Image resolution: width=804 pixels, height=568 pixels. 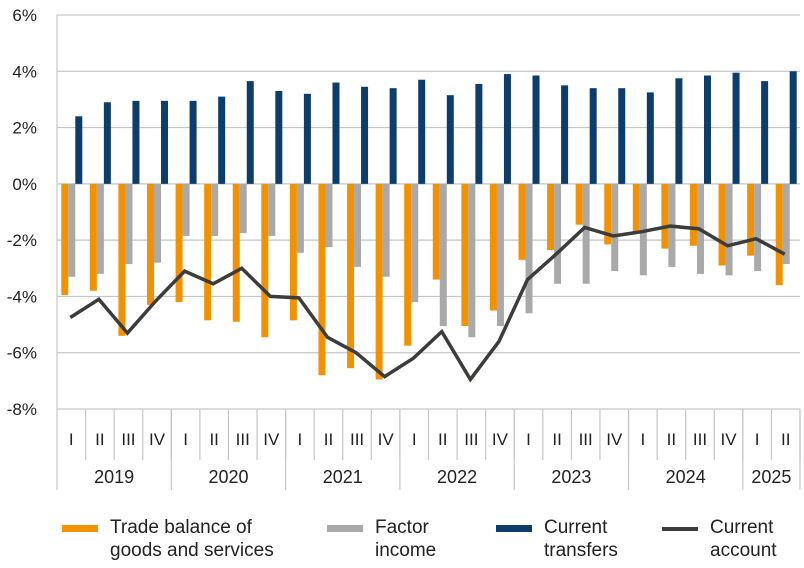 I want to click on y-tick-label: -4%, so click(x=22, y=296).